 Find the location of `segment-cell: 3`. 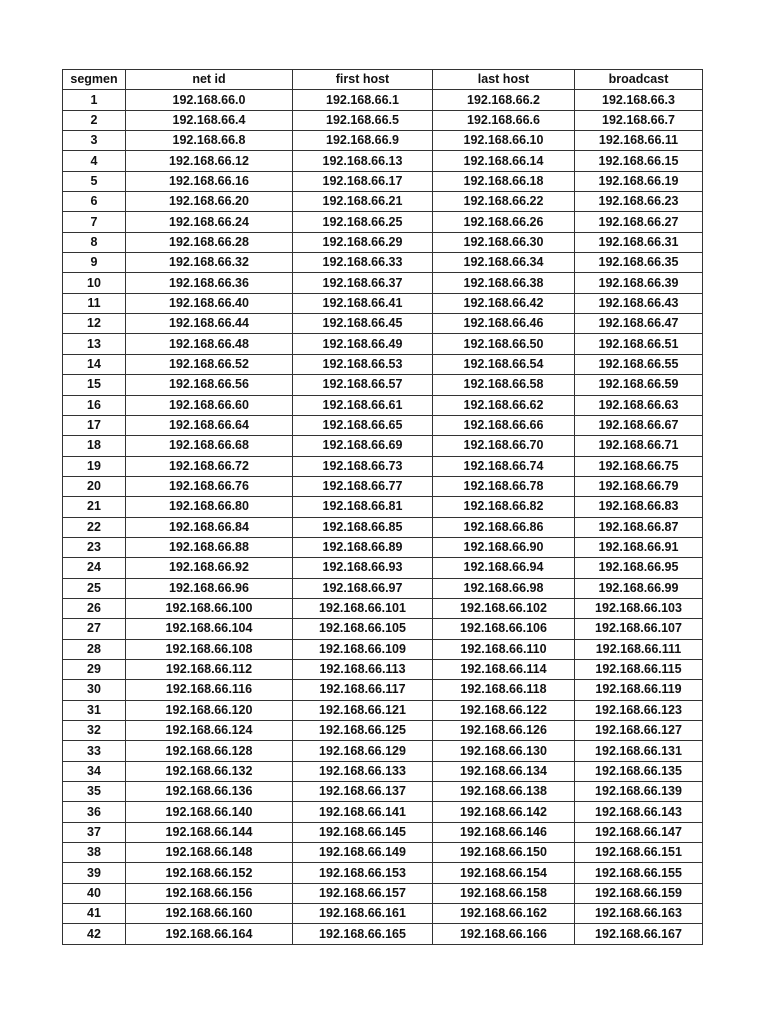

segment-cell: 3 is located at coordinates (94, 141).